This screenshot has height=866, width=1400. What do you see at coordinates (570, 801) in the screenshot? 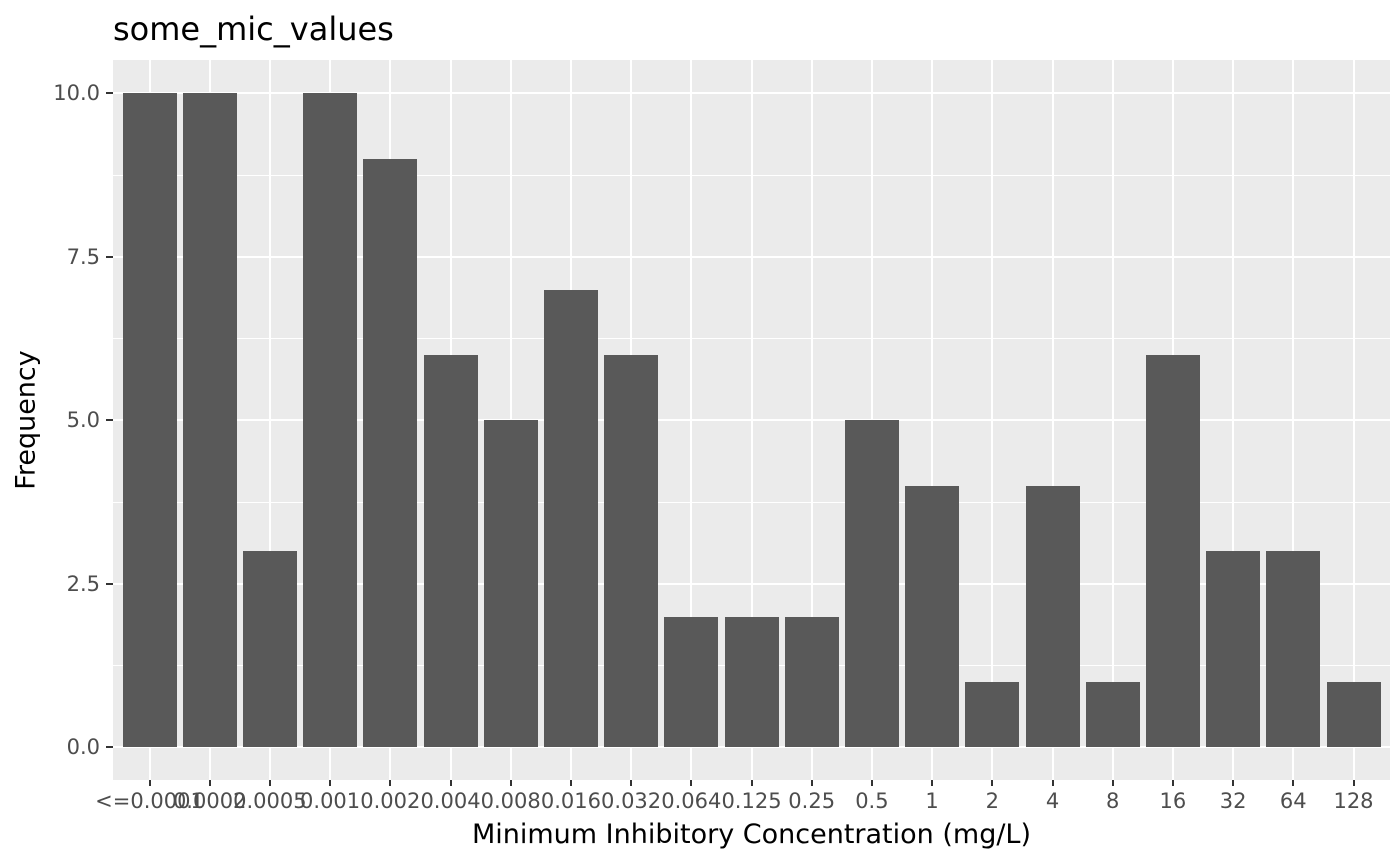
I see `x-tick-label: 0.016` at bounding box center [570, 801].